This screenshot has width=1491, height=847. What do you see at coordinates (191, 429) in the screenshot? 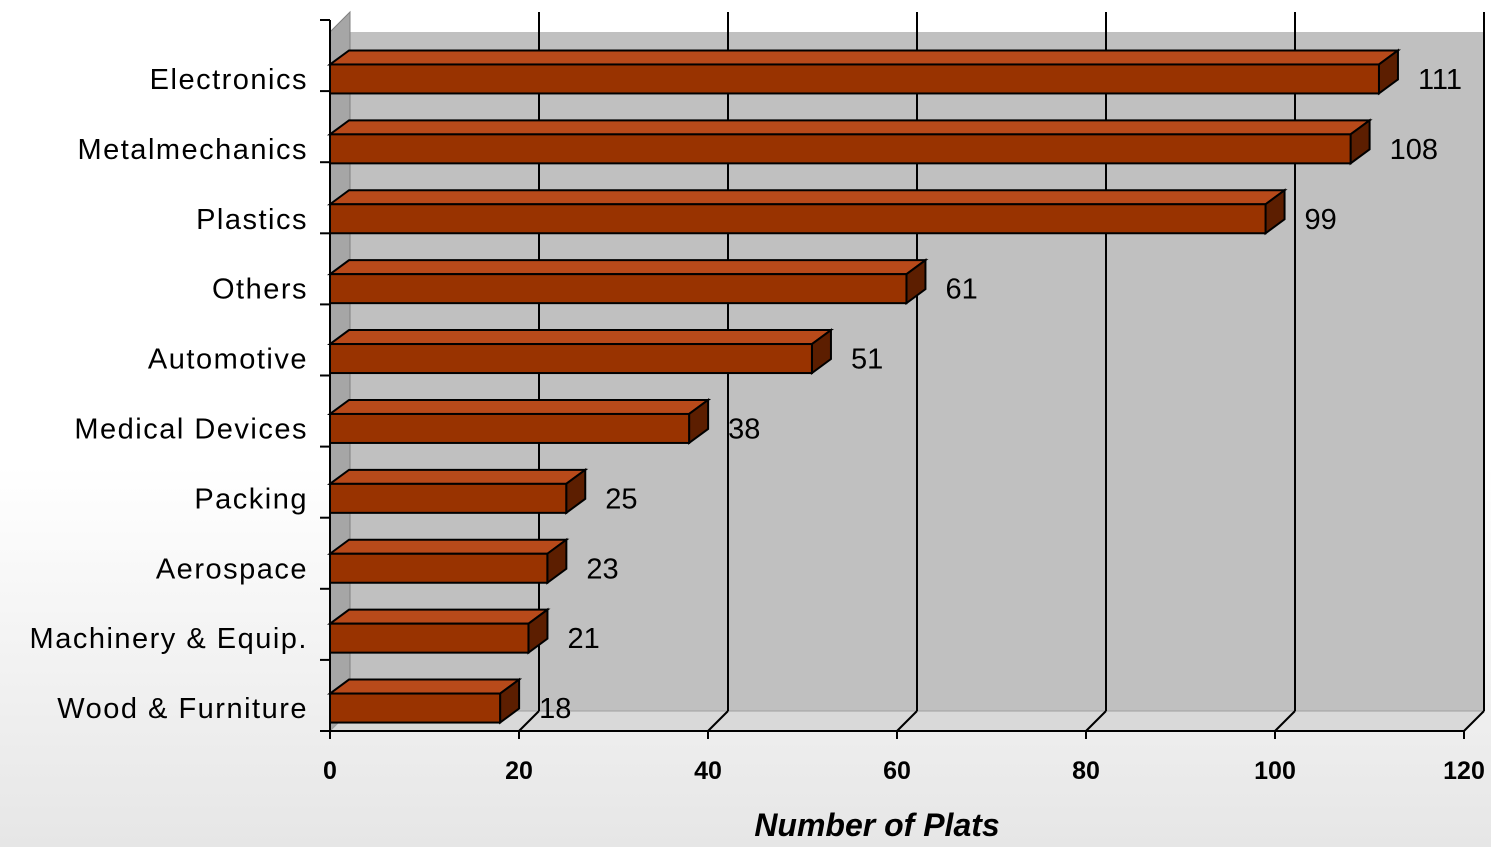
I see `category-label: Medical Devices` at bounding box center [191, 429].